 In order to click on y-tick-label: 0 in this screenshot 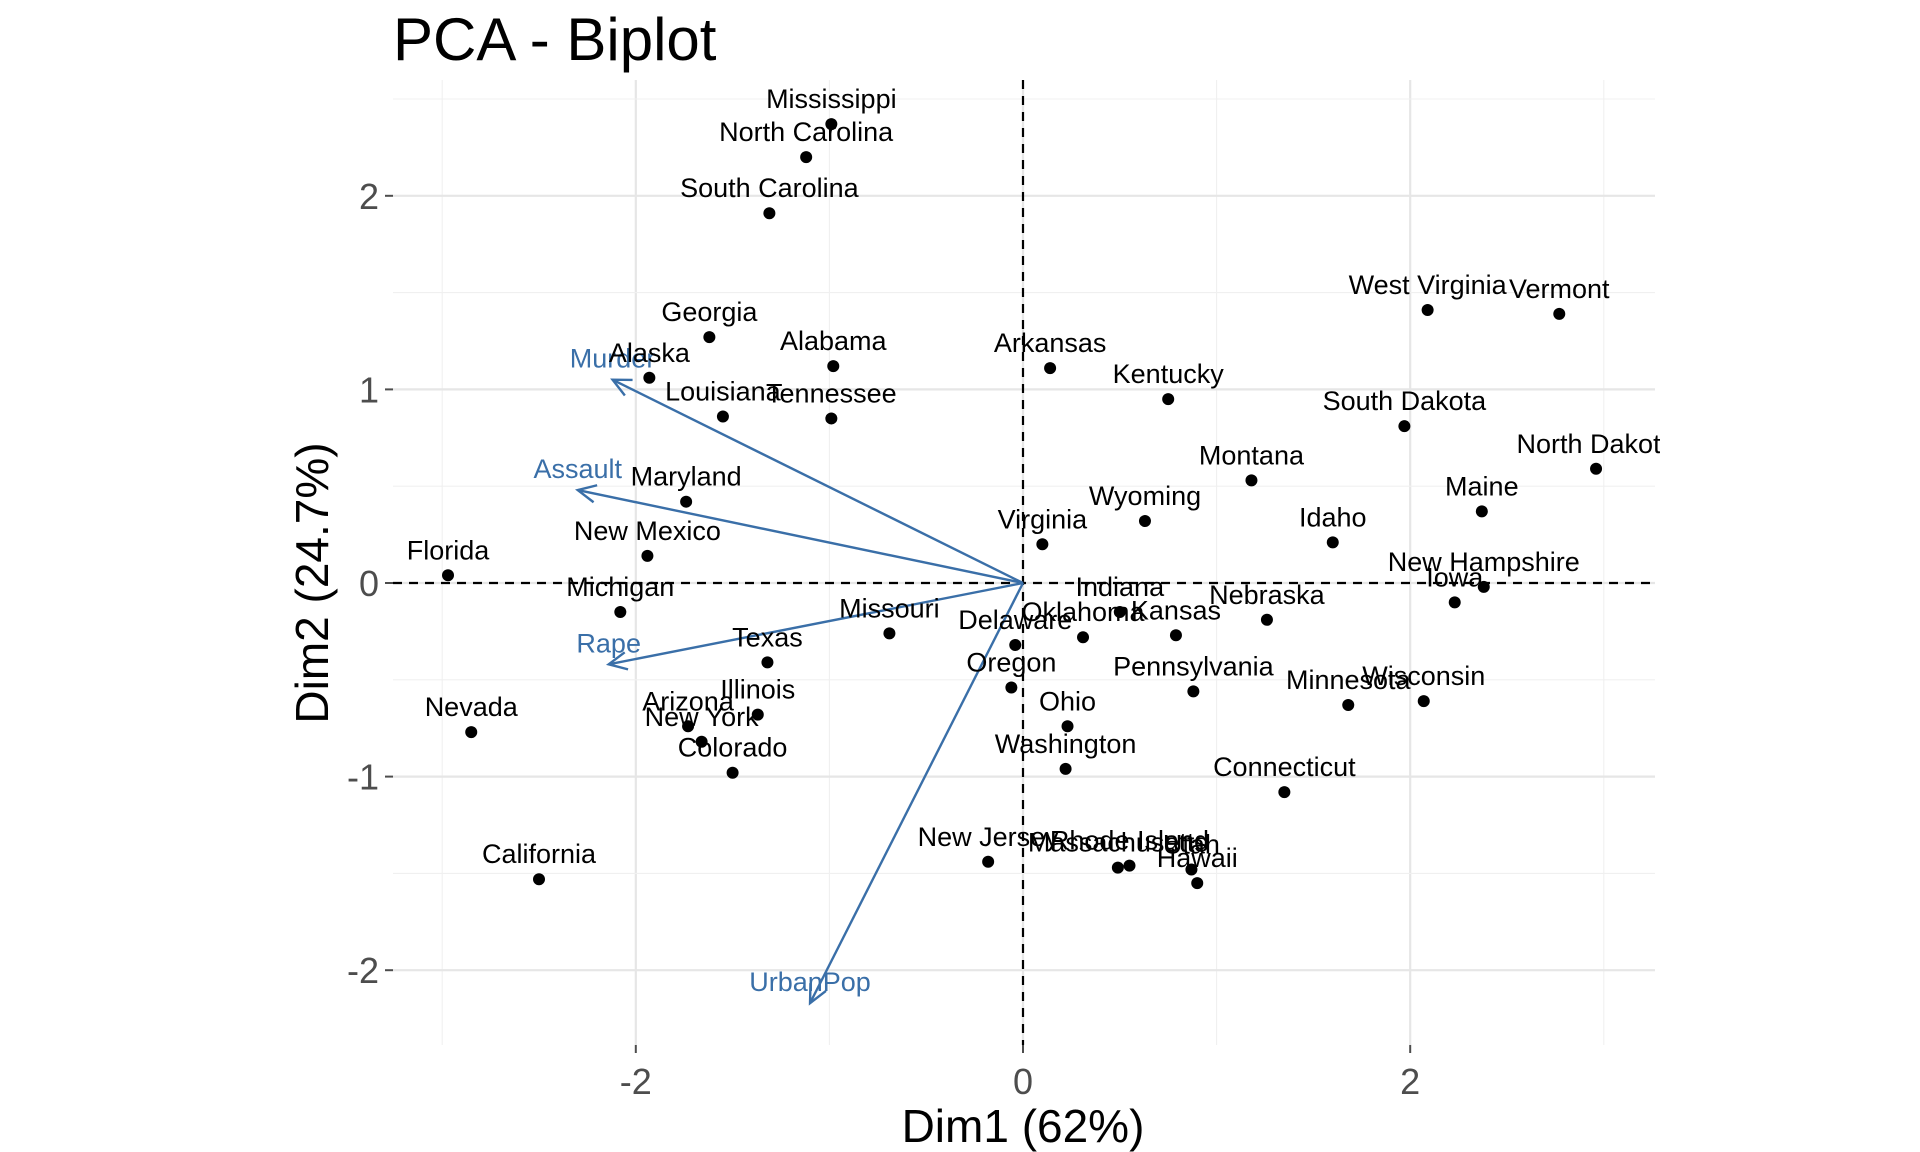, I will do `click(369, 583)`.